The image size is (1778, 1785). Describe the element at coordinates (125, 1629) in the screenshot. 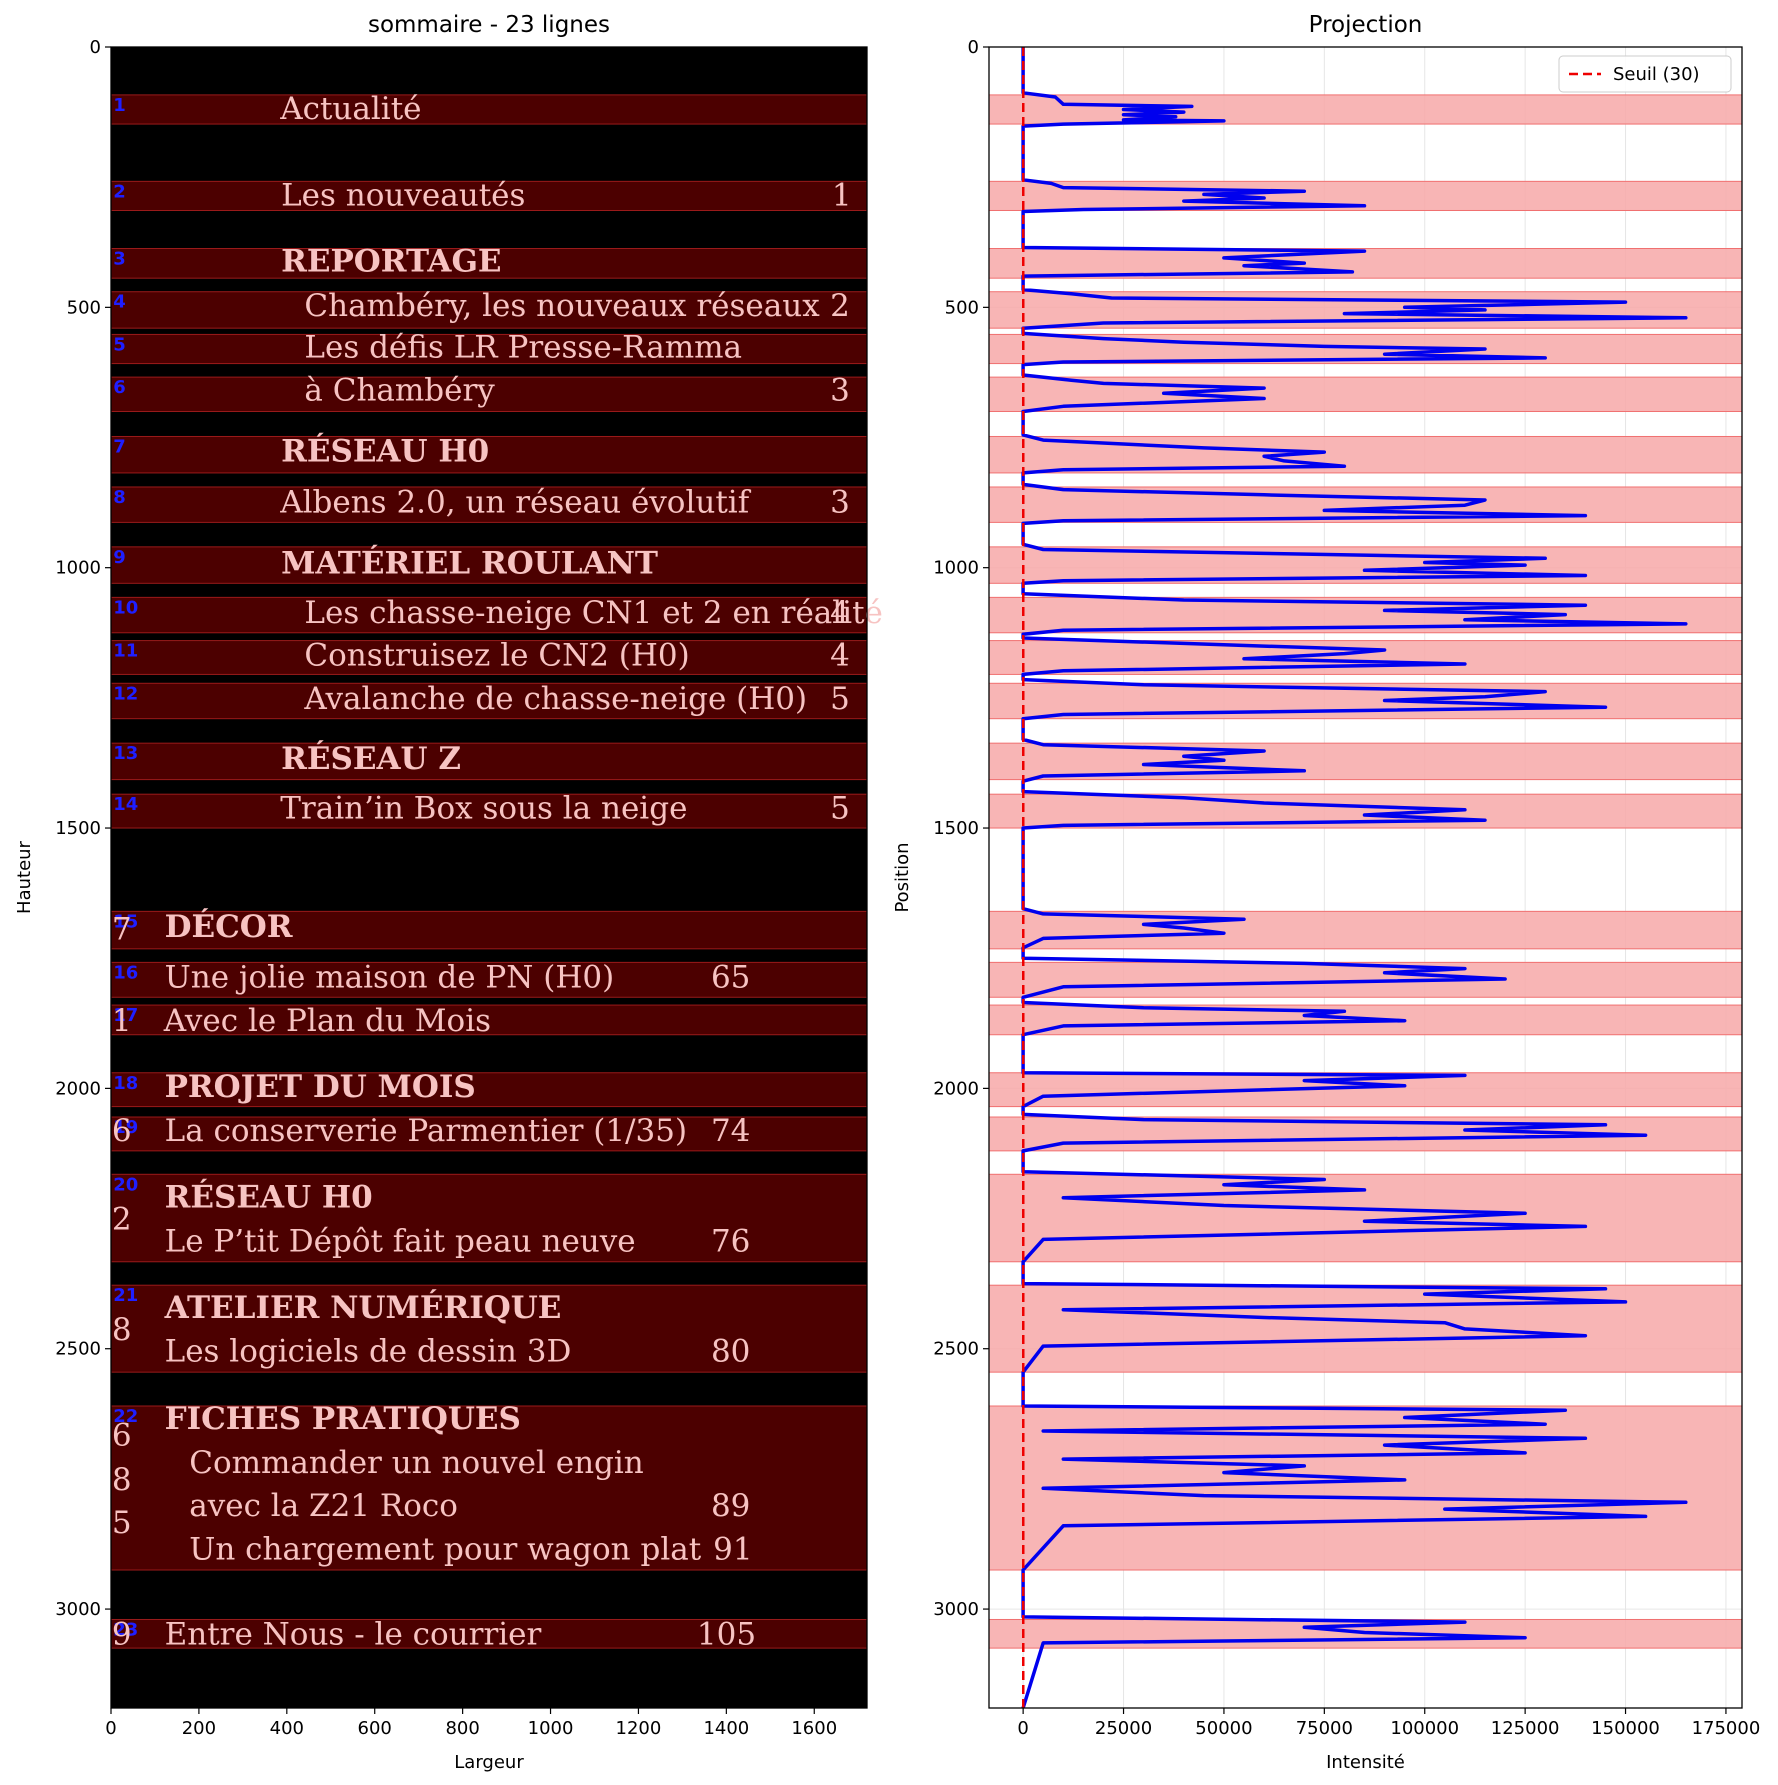

I see `line-index-label: 23` at that location.